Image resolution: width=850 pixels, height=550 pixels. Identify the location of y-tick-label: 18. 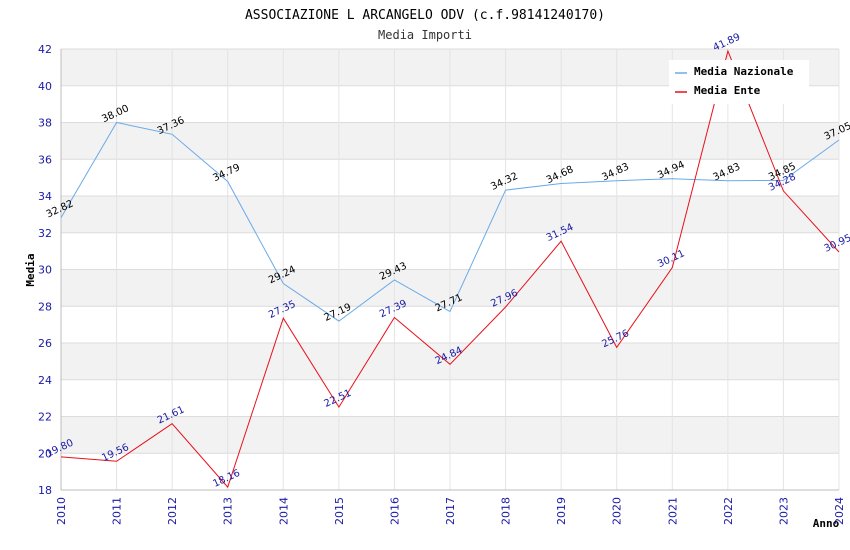
(45, 490).